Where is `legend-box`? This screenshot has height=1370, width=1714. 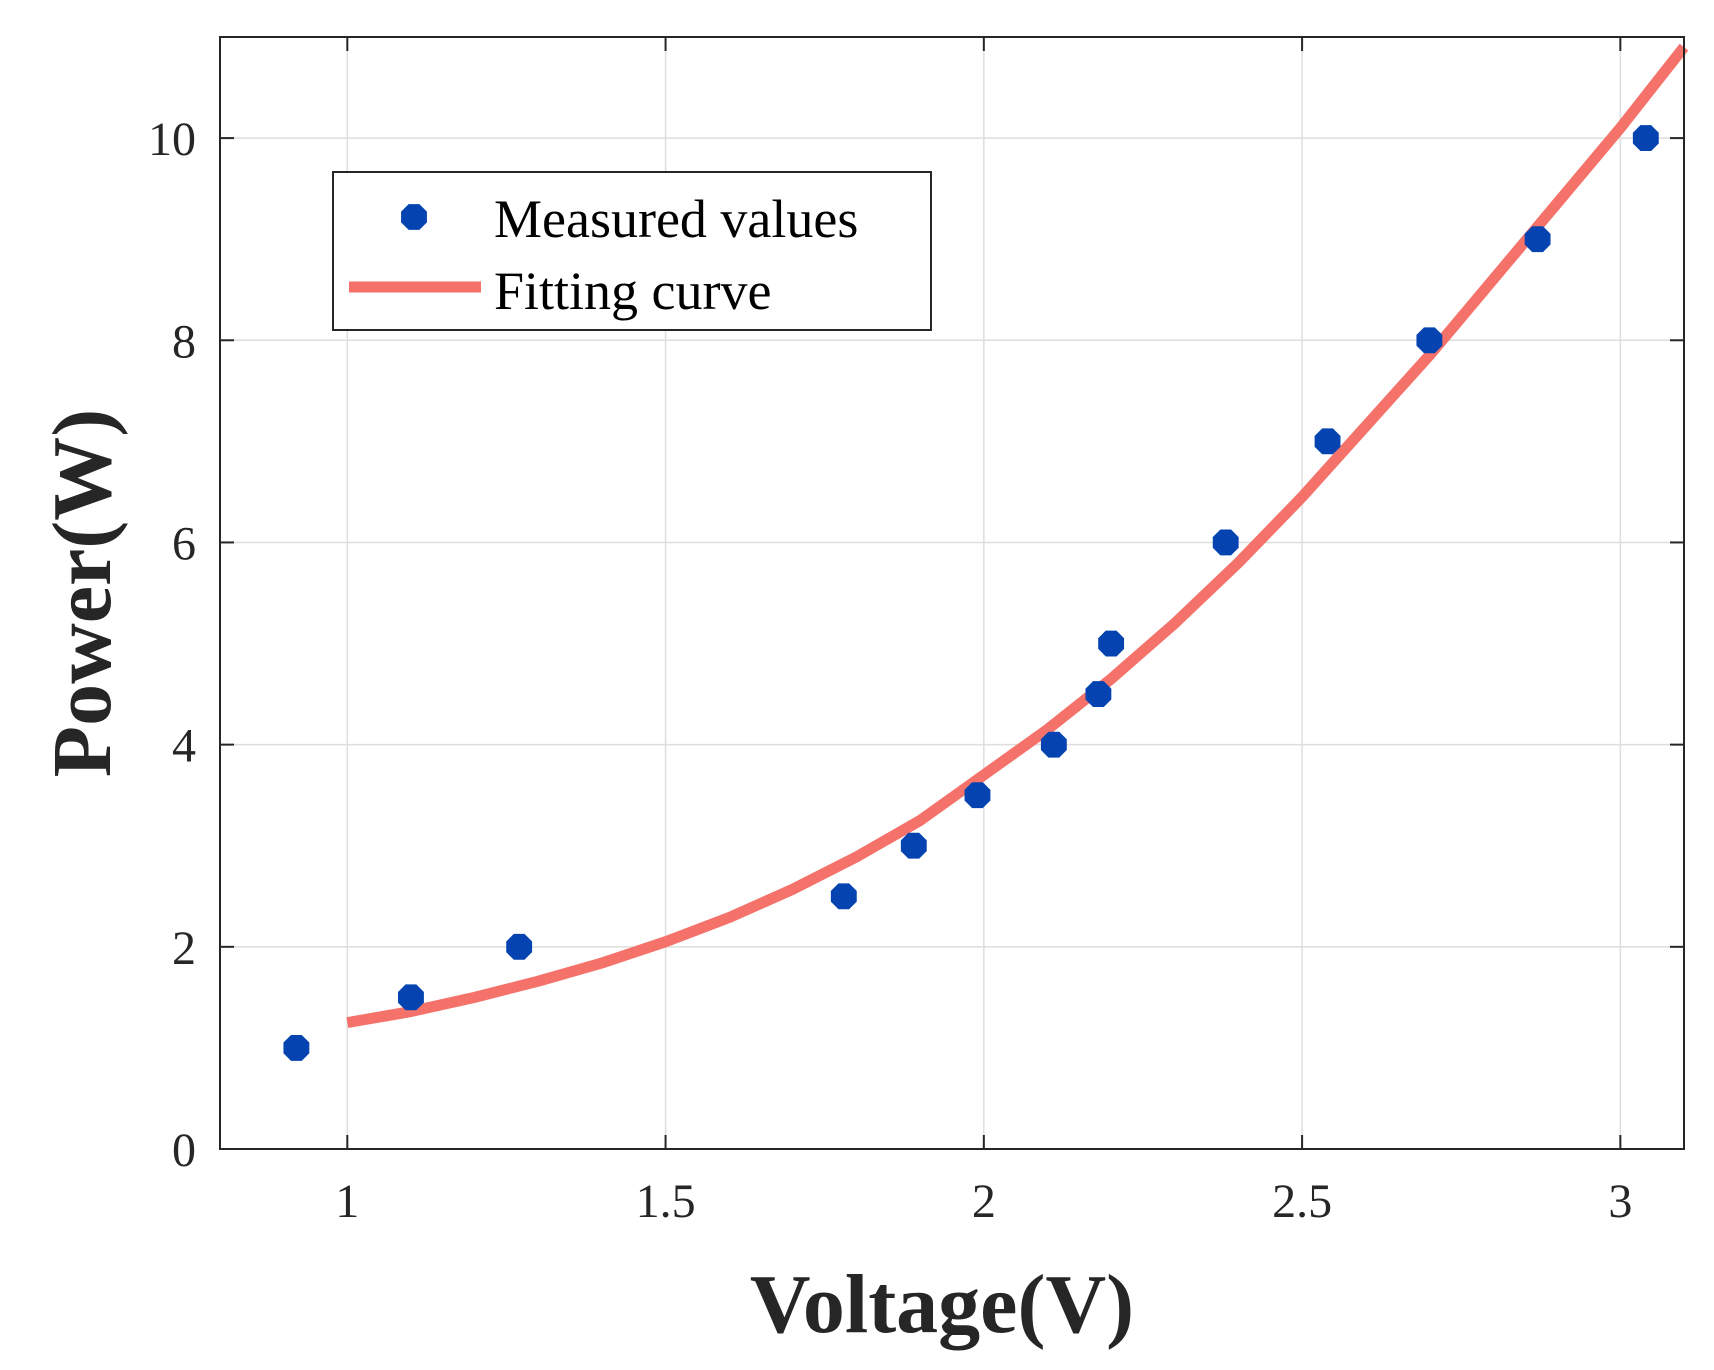 legend-box is located at coordinates (632, 251).